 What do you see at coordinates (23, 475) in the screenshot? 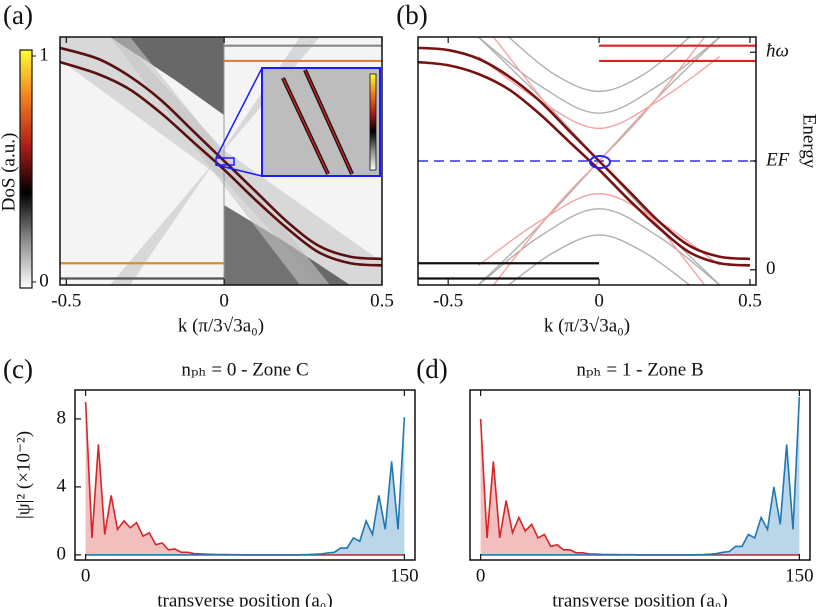
I see `y-axis-label: |ψ|² (×10⁻²)` at bounding box center [23, 475].